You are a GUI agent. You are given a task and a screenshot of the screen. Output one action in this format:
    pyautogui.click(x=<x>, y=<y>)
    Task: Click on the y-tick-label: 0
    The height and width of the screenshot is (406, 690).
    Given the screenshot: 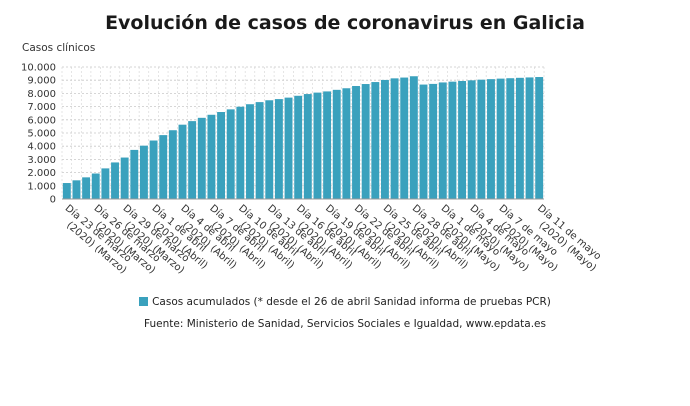 What is the action you would take?
    pyautogui.click(x=53, y=200)
    